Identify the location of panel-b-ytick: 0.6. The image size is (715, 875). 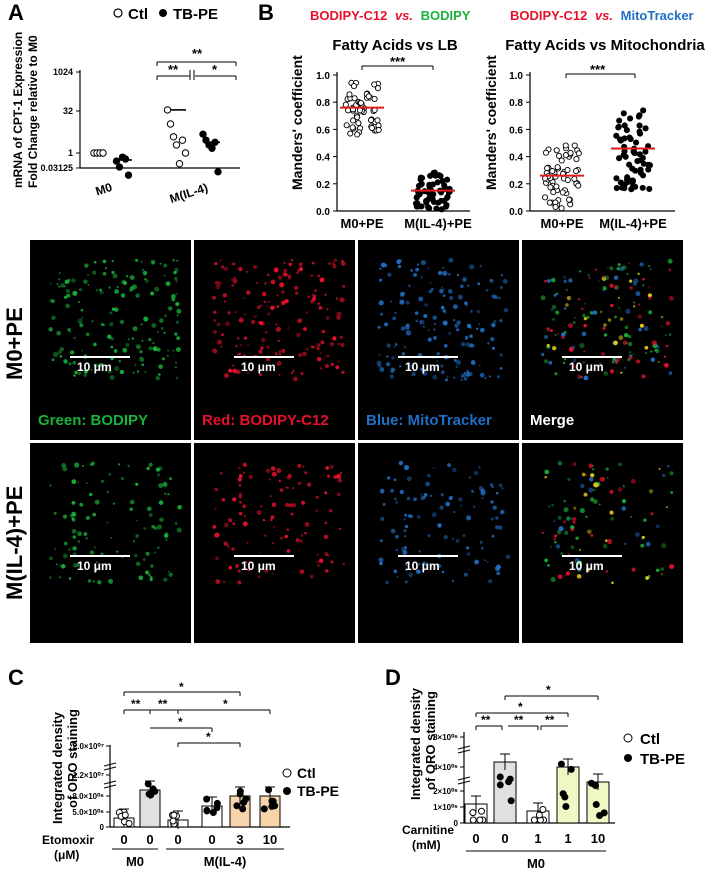
(323, 130).